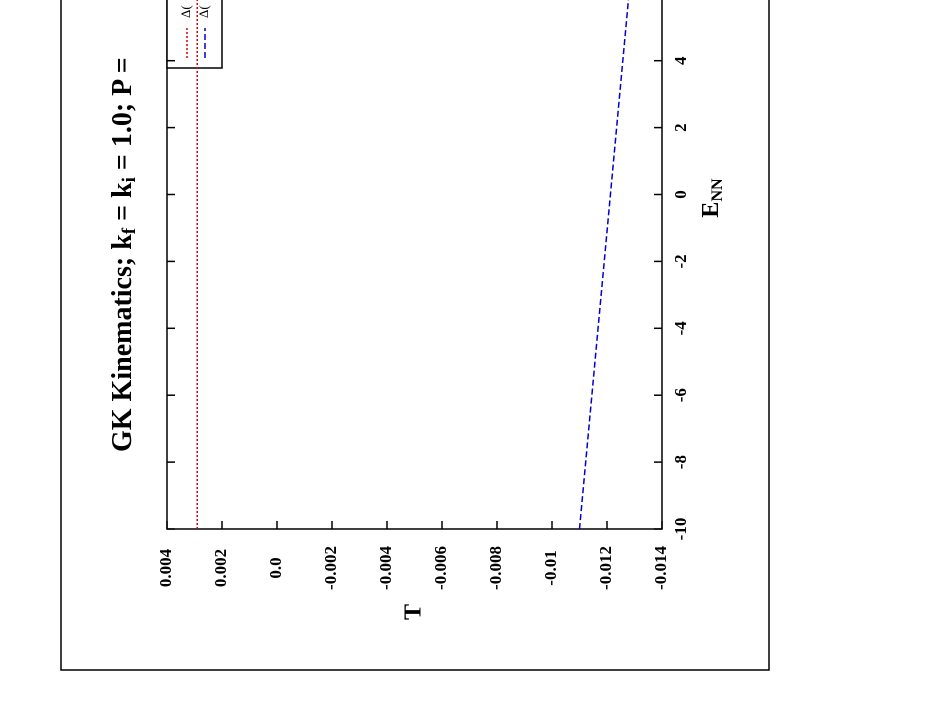 This screenshot has height=713, width=949. What do you see at coordinates (680, 194) in the screenshot?
I see `x-tick-label: 0` at bounding box center [680, 194].